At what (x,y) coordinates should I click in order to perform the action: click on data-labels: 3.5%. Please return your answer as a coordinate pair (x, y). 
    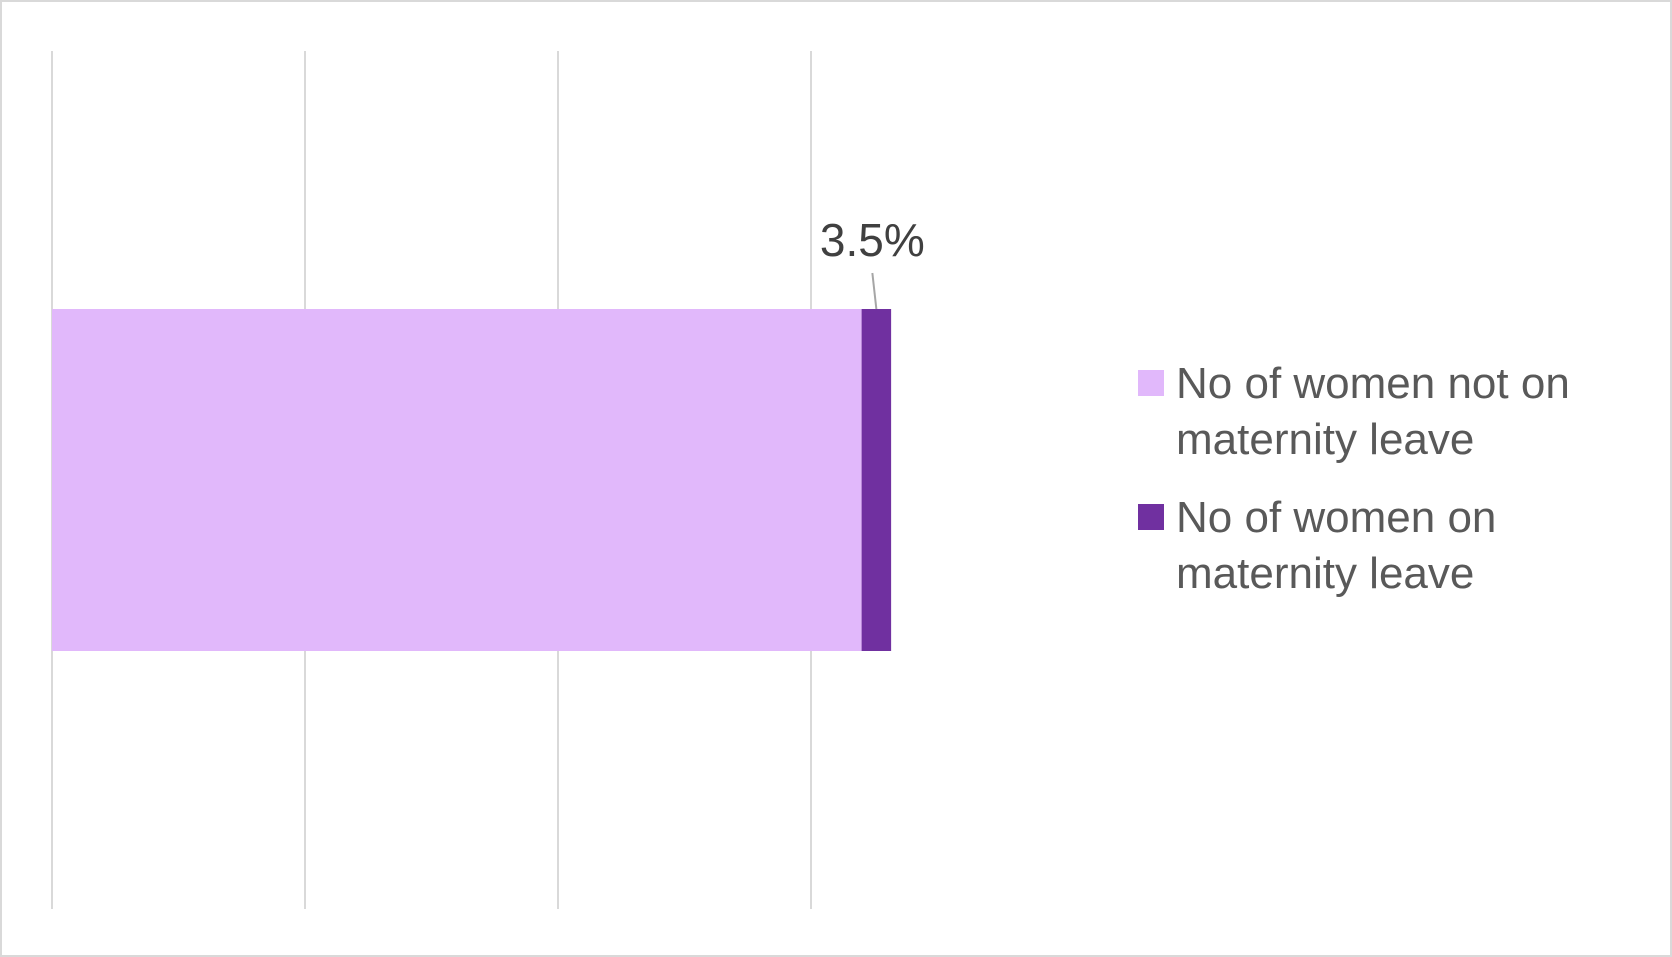
    Looking at the image, I should click on (872, 262).